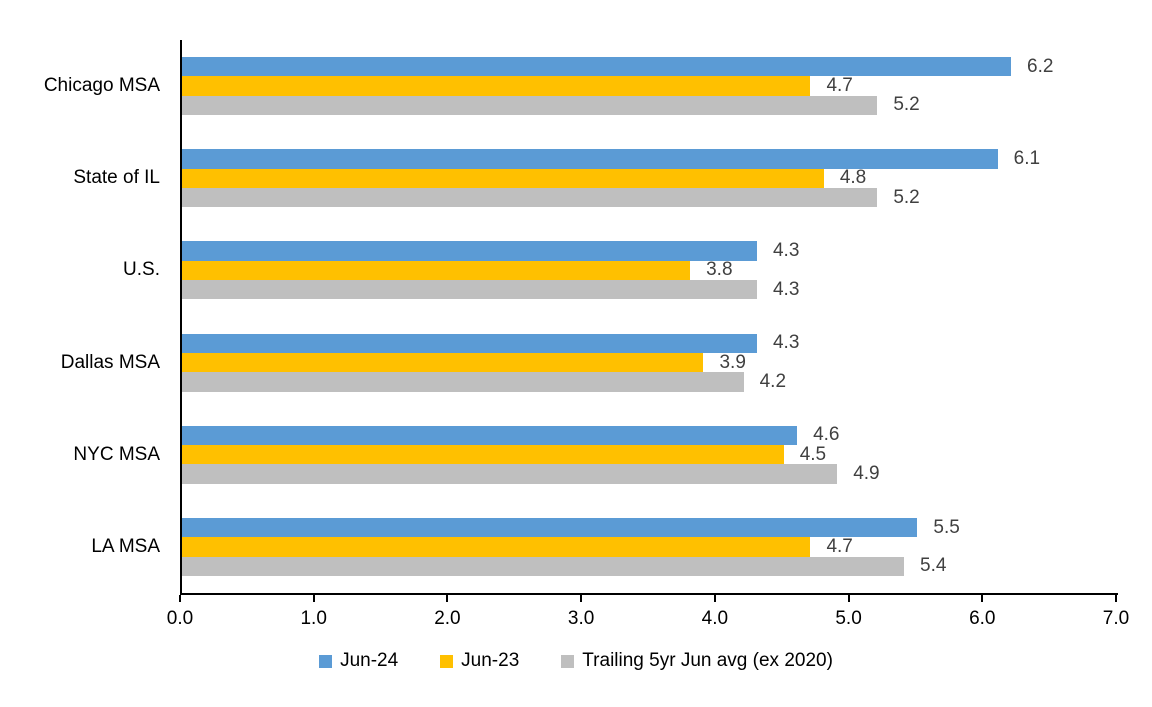 This screenshot has width=1152, height=707. I want to click on bar-row: 4.9, so click(650, 474).